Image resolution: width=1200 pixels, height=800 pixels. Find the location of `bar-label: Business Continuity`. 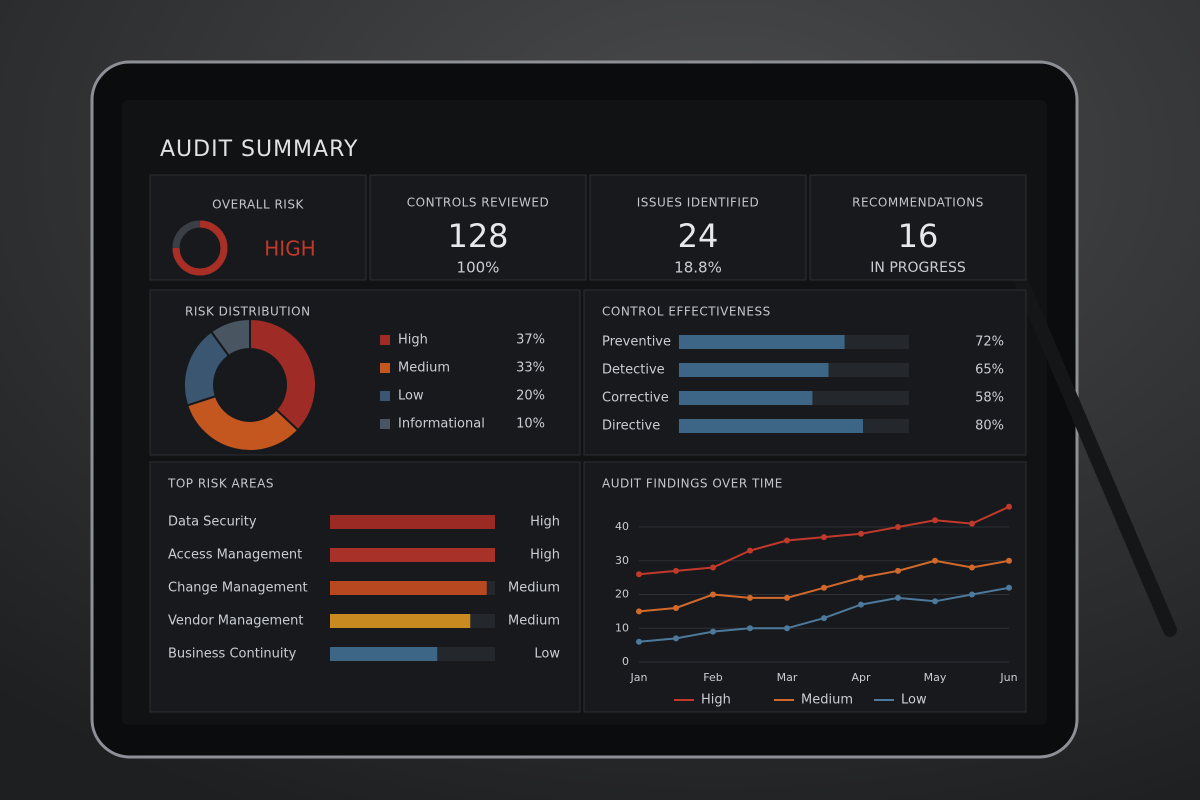

bar-label: Business Continuity is located at coordinates (232, 654).